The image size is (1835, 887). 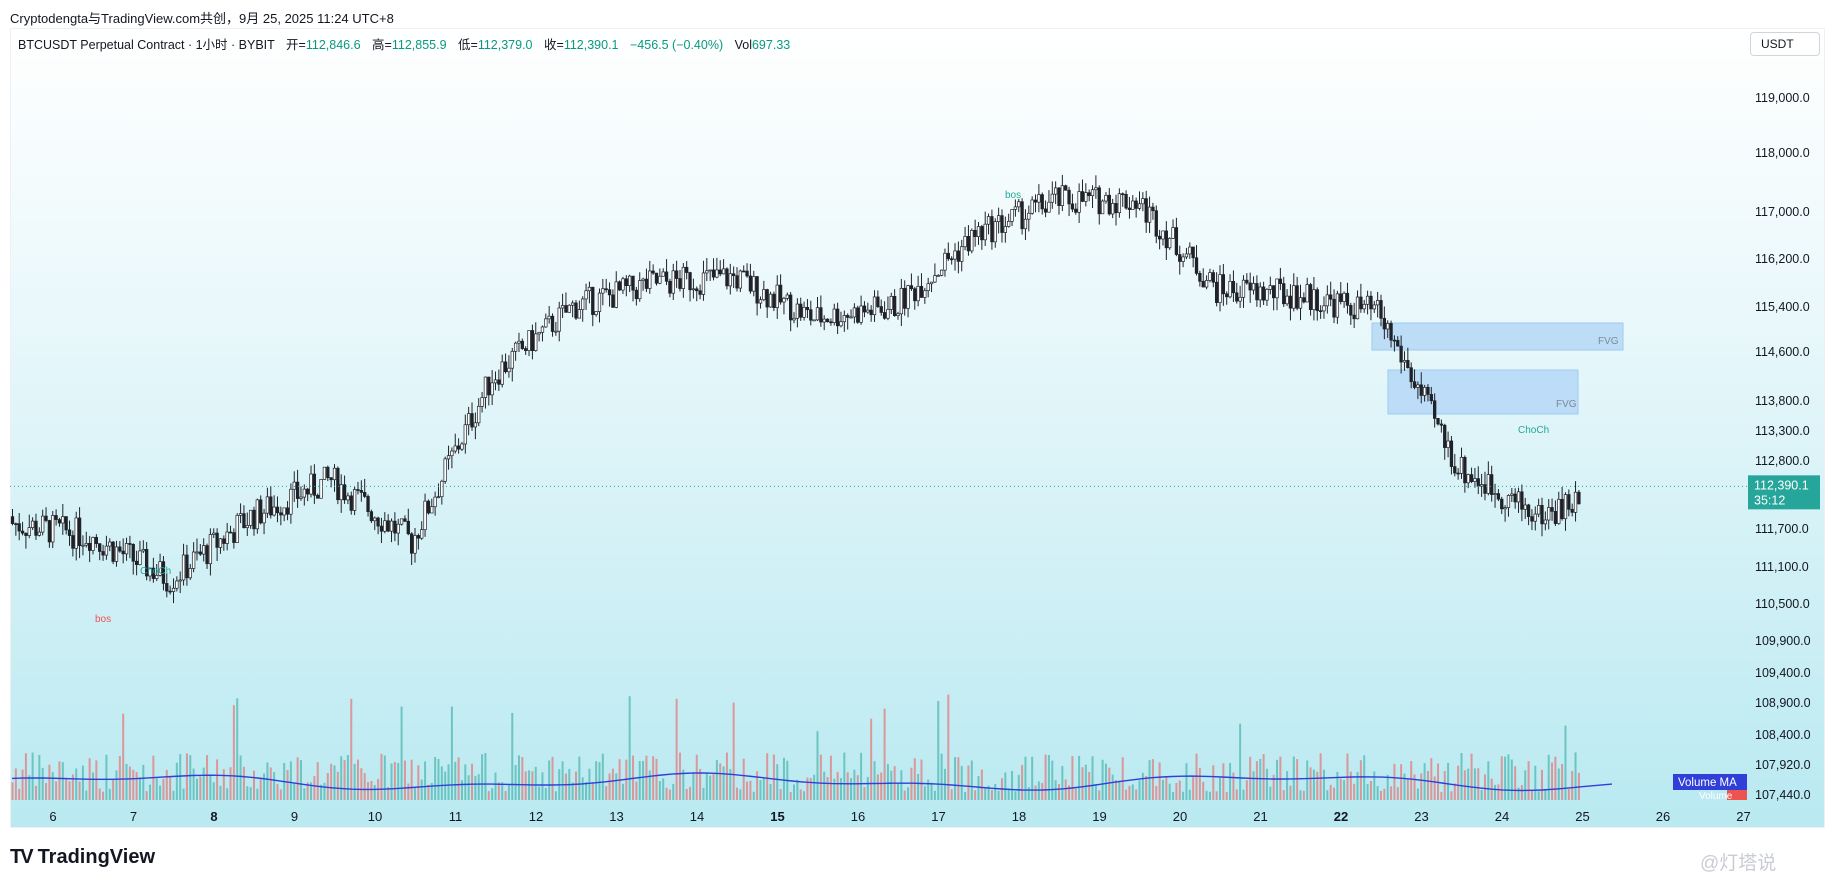 What do you see at coordinates (1784, 492) in the screenshot?
I see `last-price-tag` at bounding box center [1784, 492].